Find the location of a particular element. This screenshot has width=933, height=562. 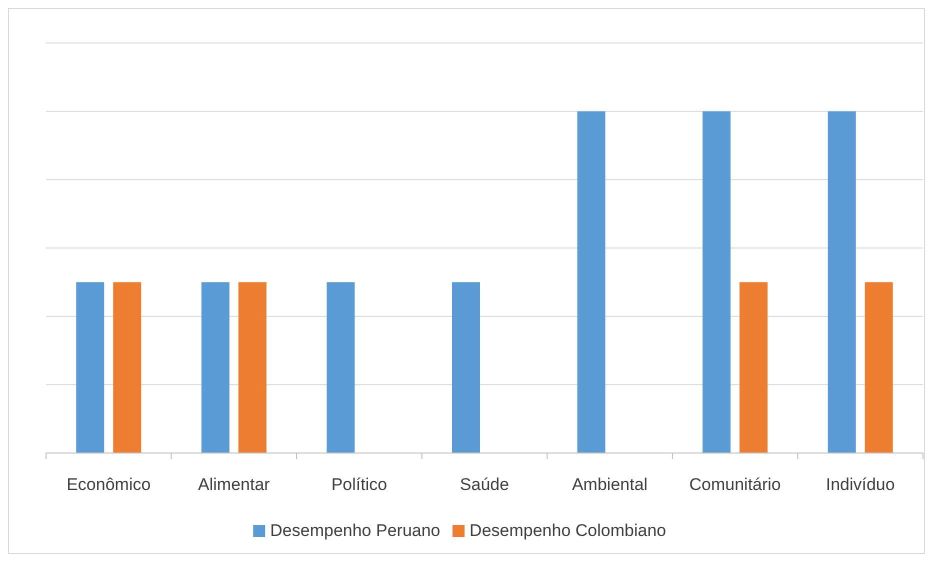

x-tick-label: Econômico is located at coordinates (108, 484).